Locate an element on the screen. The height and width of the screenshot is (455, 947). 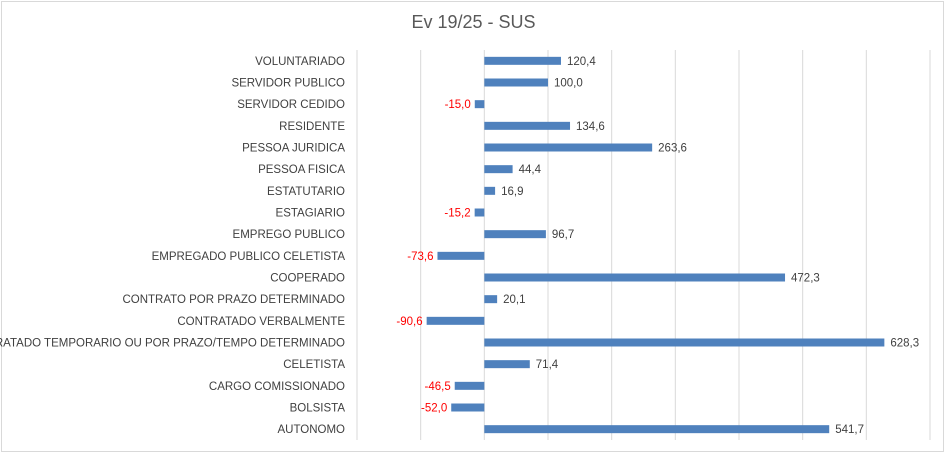
data-label: 16,9 is located at coordinates (512, 192).